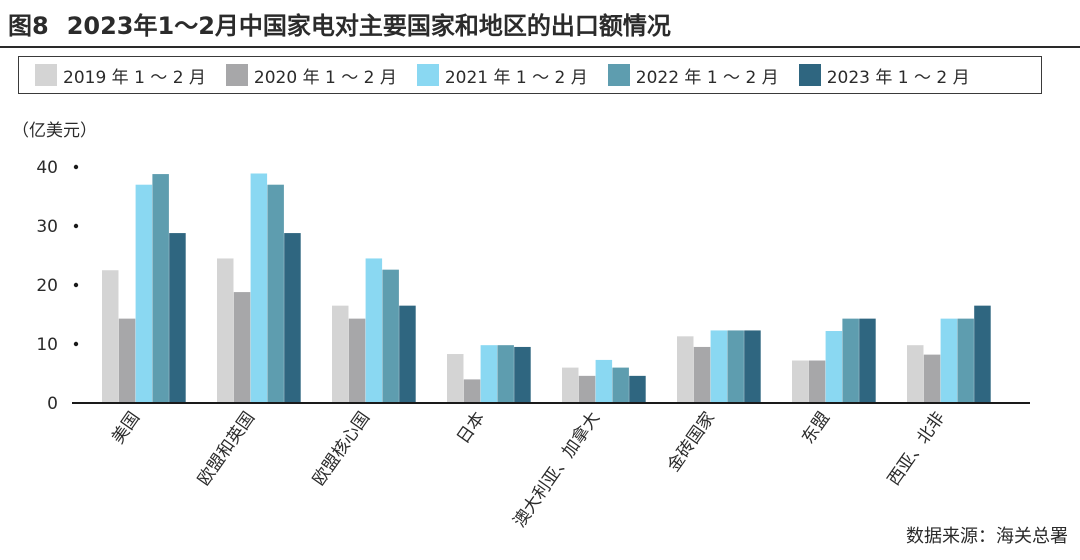 This screenshot has width=1080, height=560. Describe the element at coordinates (47, 286) in the screenshot. I see `y-tick-label-2: 20` at that location.